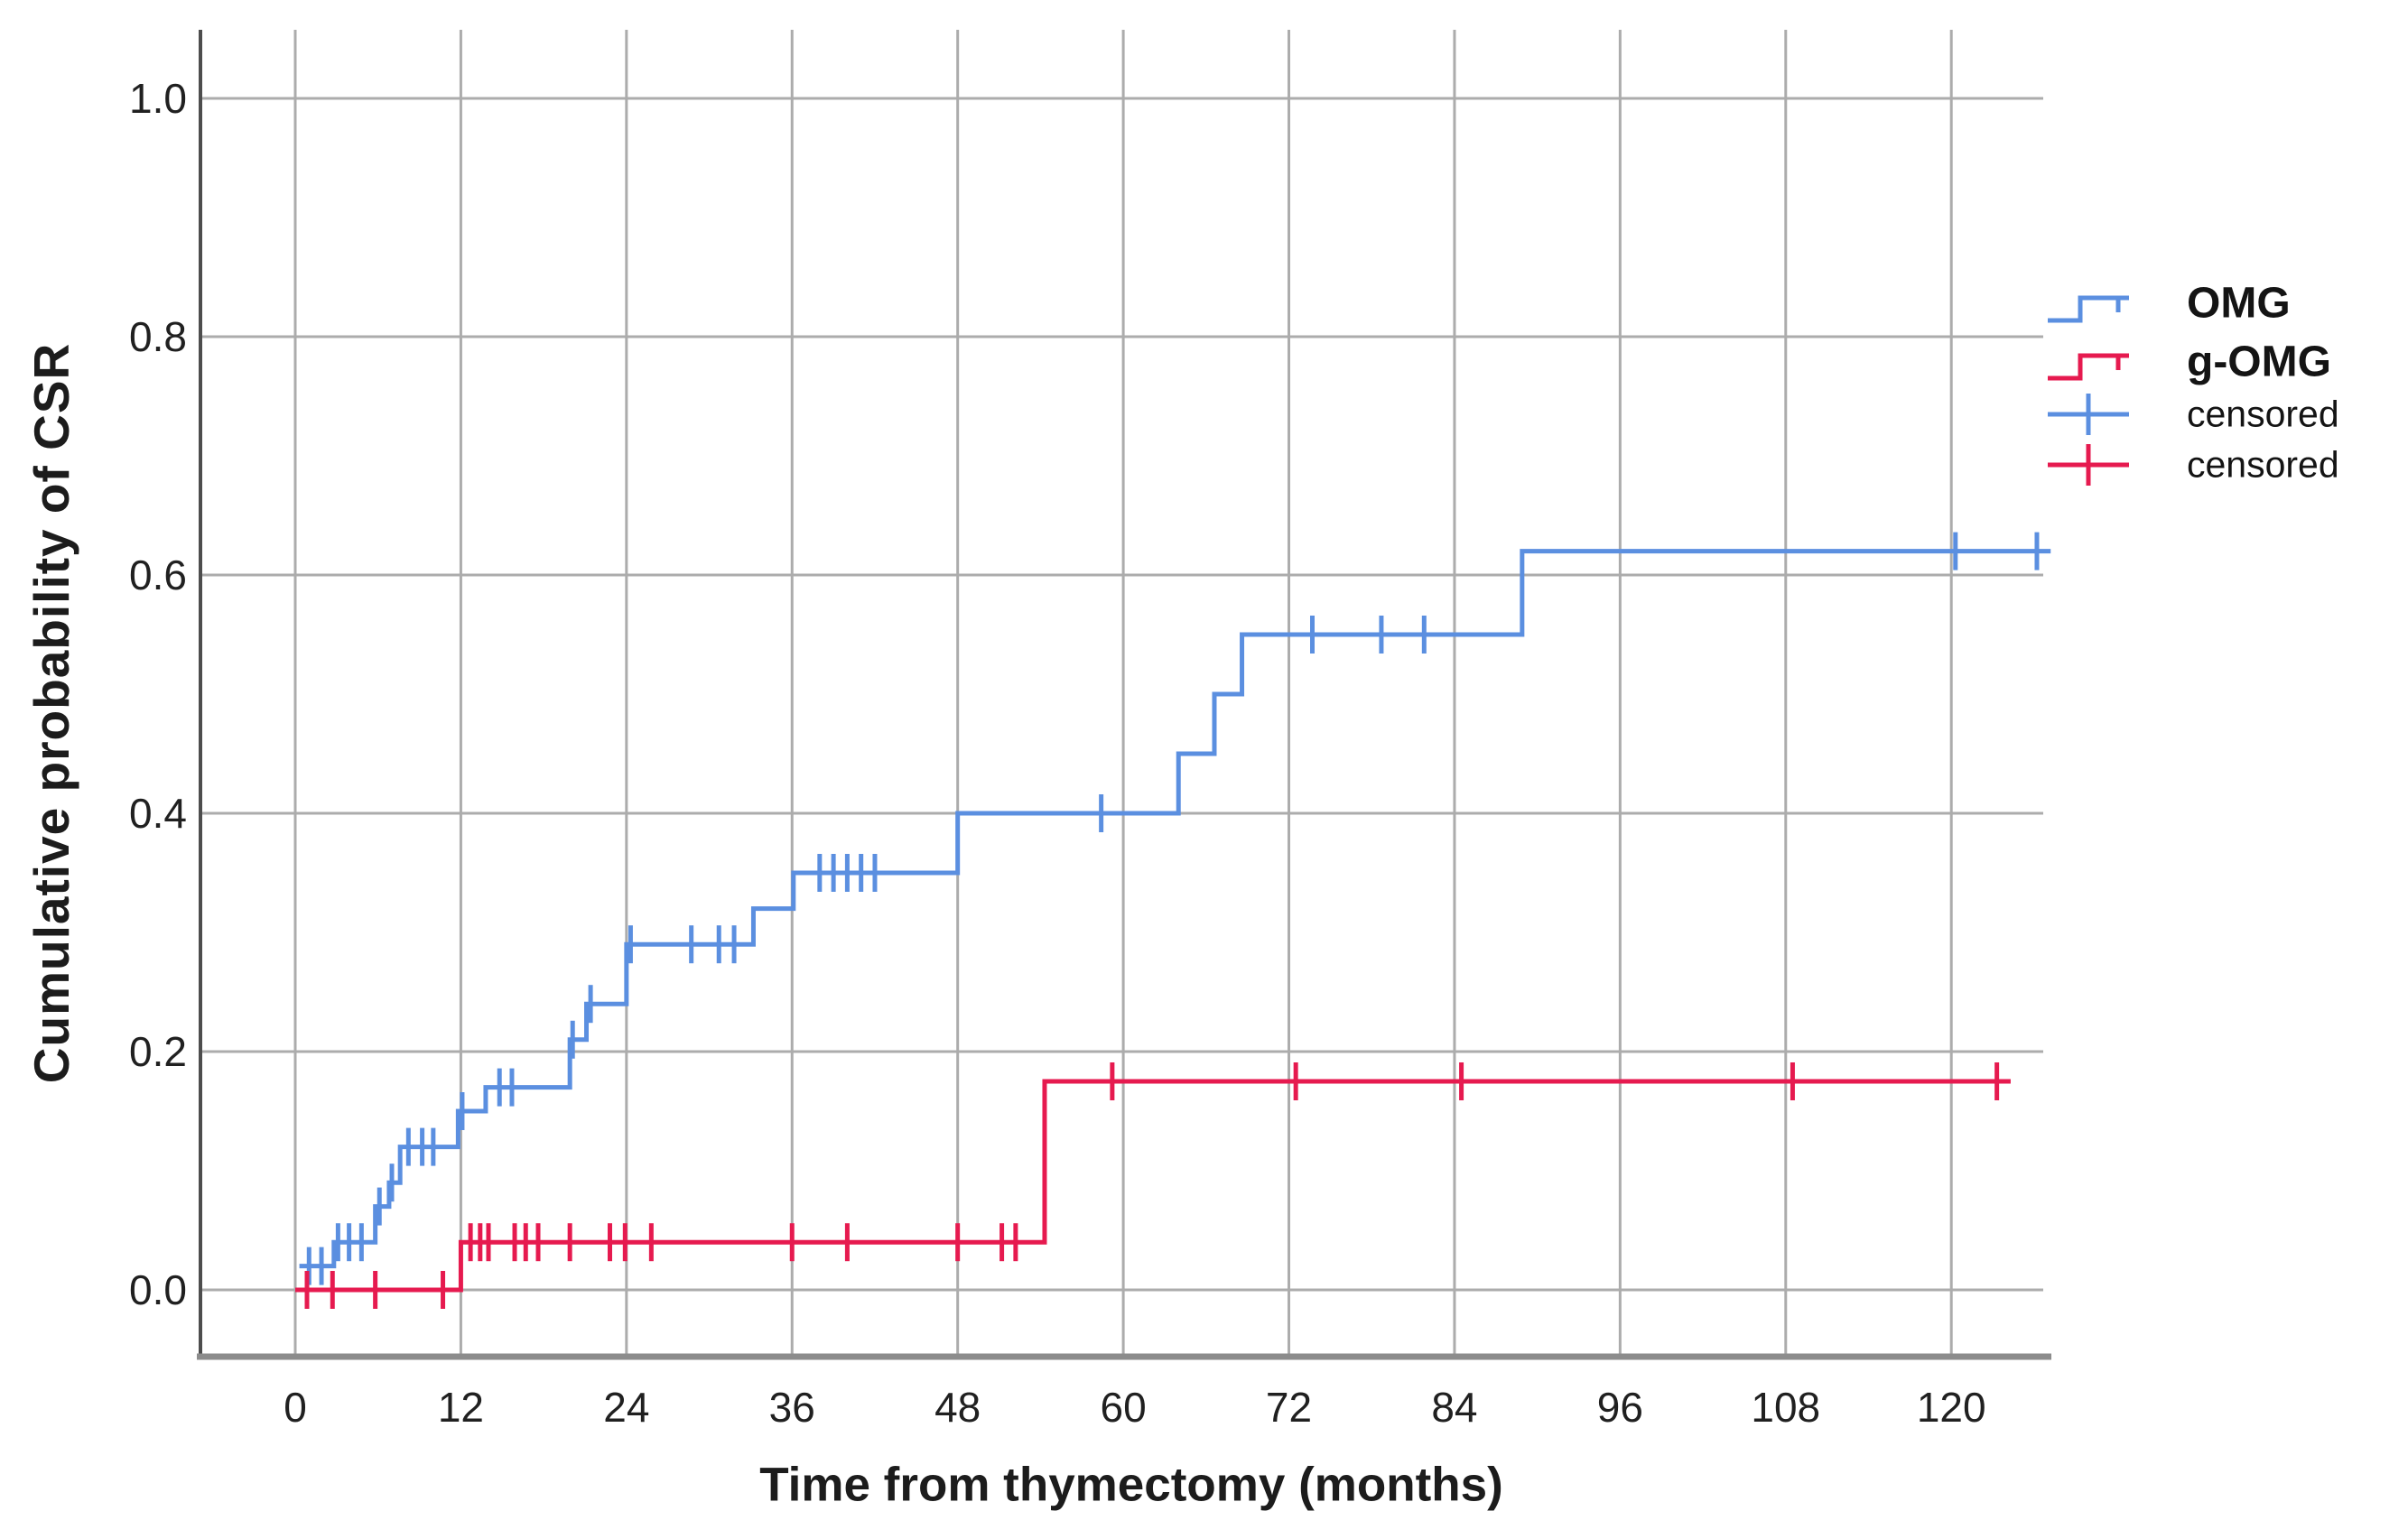 This screenshot has width=2408, height=1539. What do you see at coordinates (295, 1407) in the screenshot?
I see `x-tick-label: 0` at bounding box center [295, 1407].